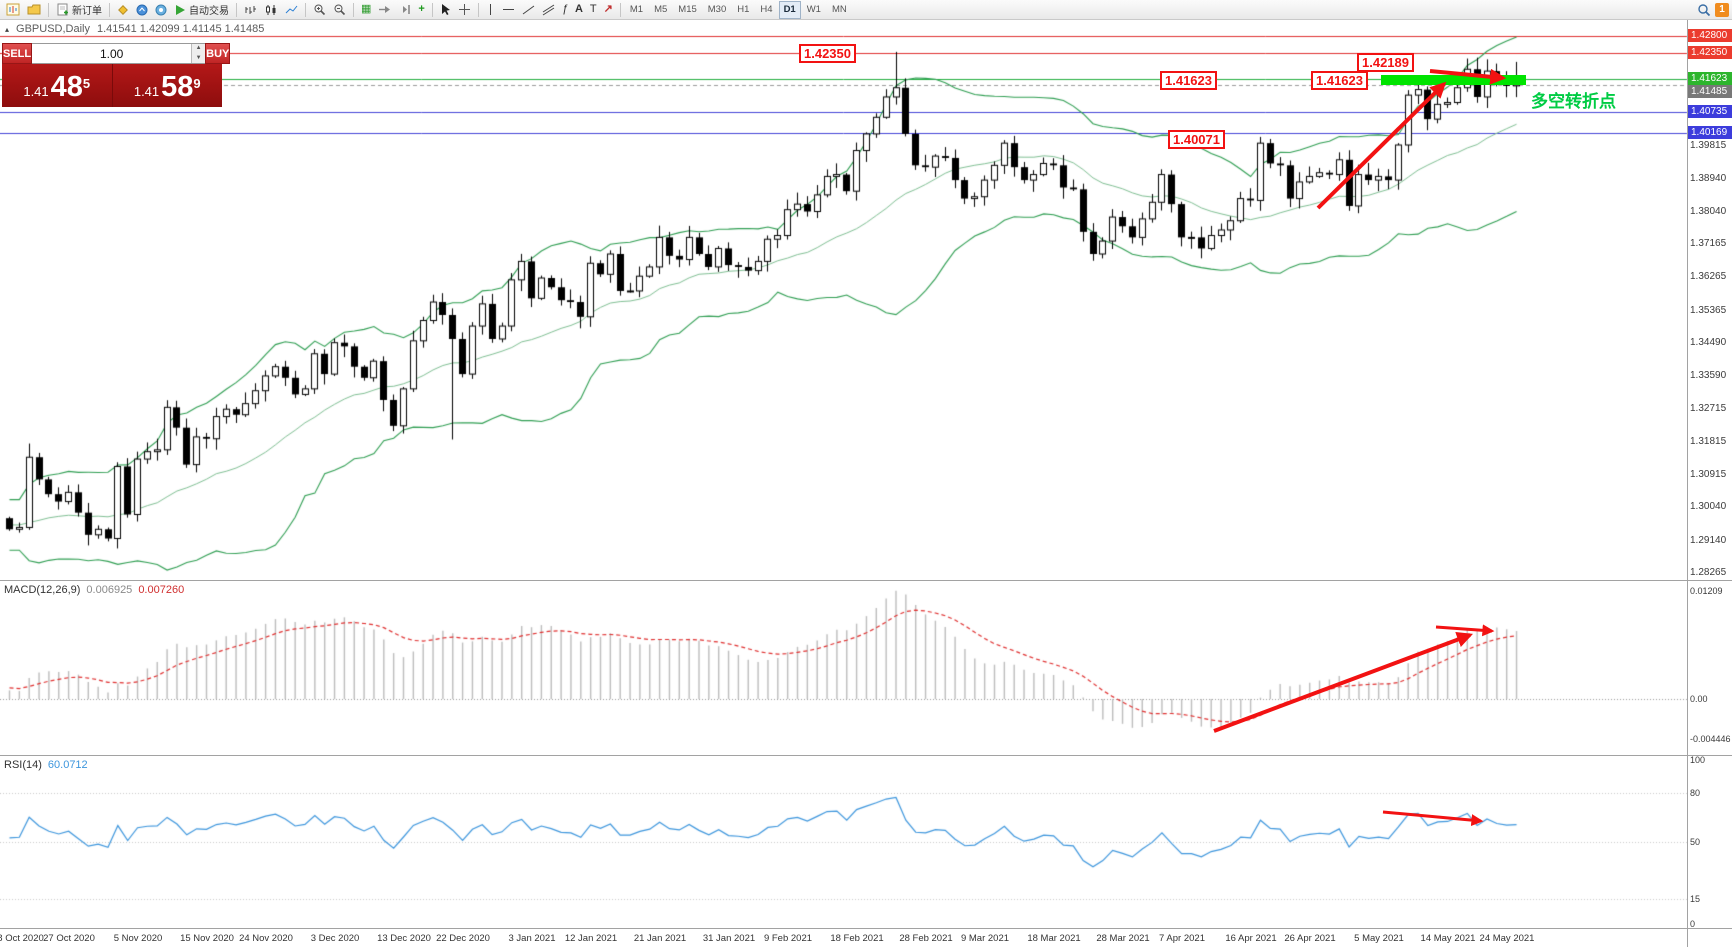  What do you see at coordinates (827, 53) in the screenshot?
I see `price-annotation-box: 1.42350` at bounding box center [827, 53].